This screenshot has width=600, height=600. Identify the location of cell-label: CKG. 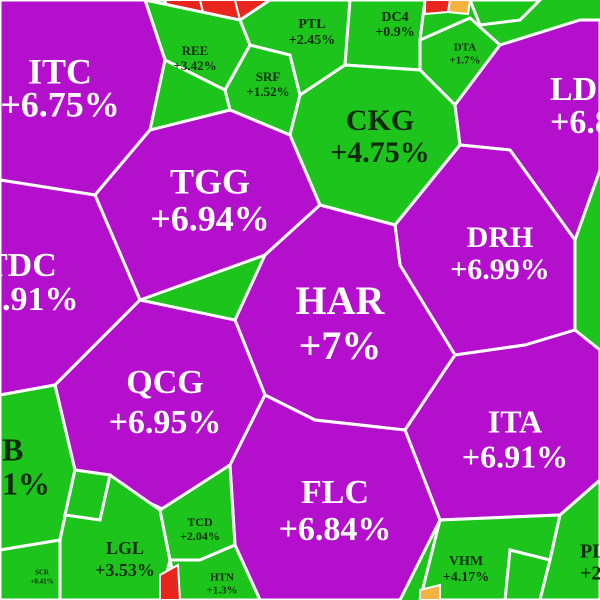
(380, 120).